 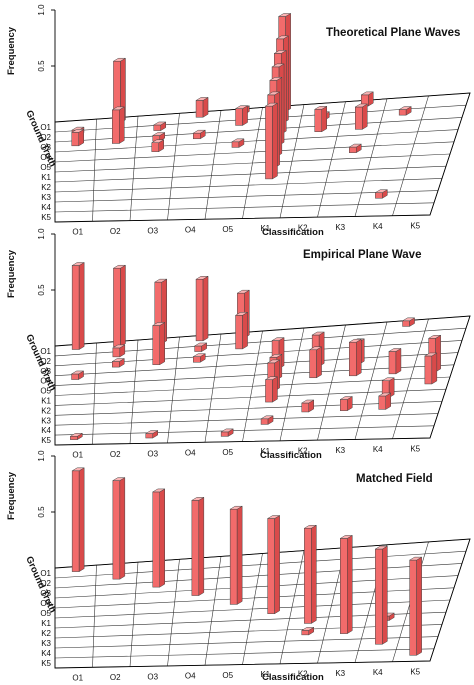 What do you see at coordinates (45, 603) in the screenshot?
I see `y-tick-label: O4` at bounding box center [45, 603].